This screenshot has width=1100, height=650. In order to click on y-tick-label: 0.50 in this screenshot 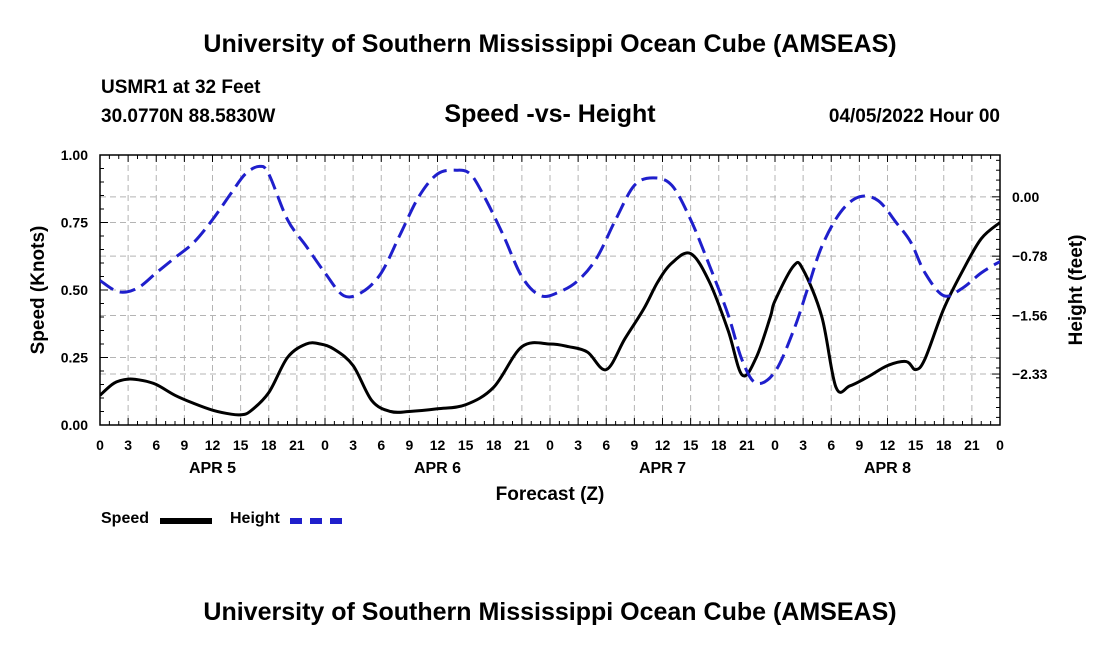, I will do `click(74, 290)`.